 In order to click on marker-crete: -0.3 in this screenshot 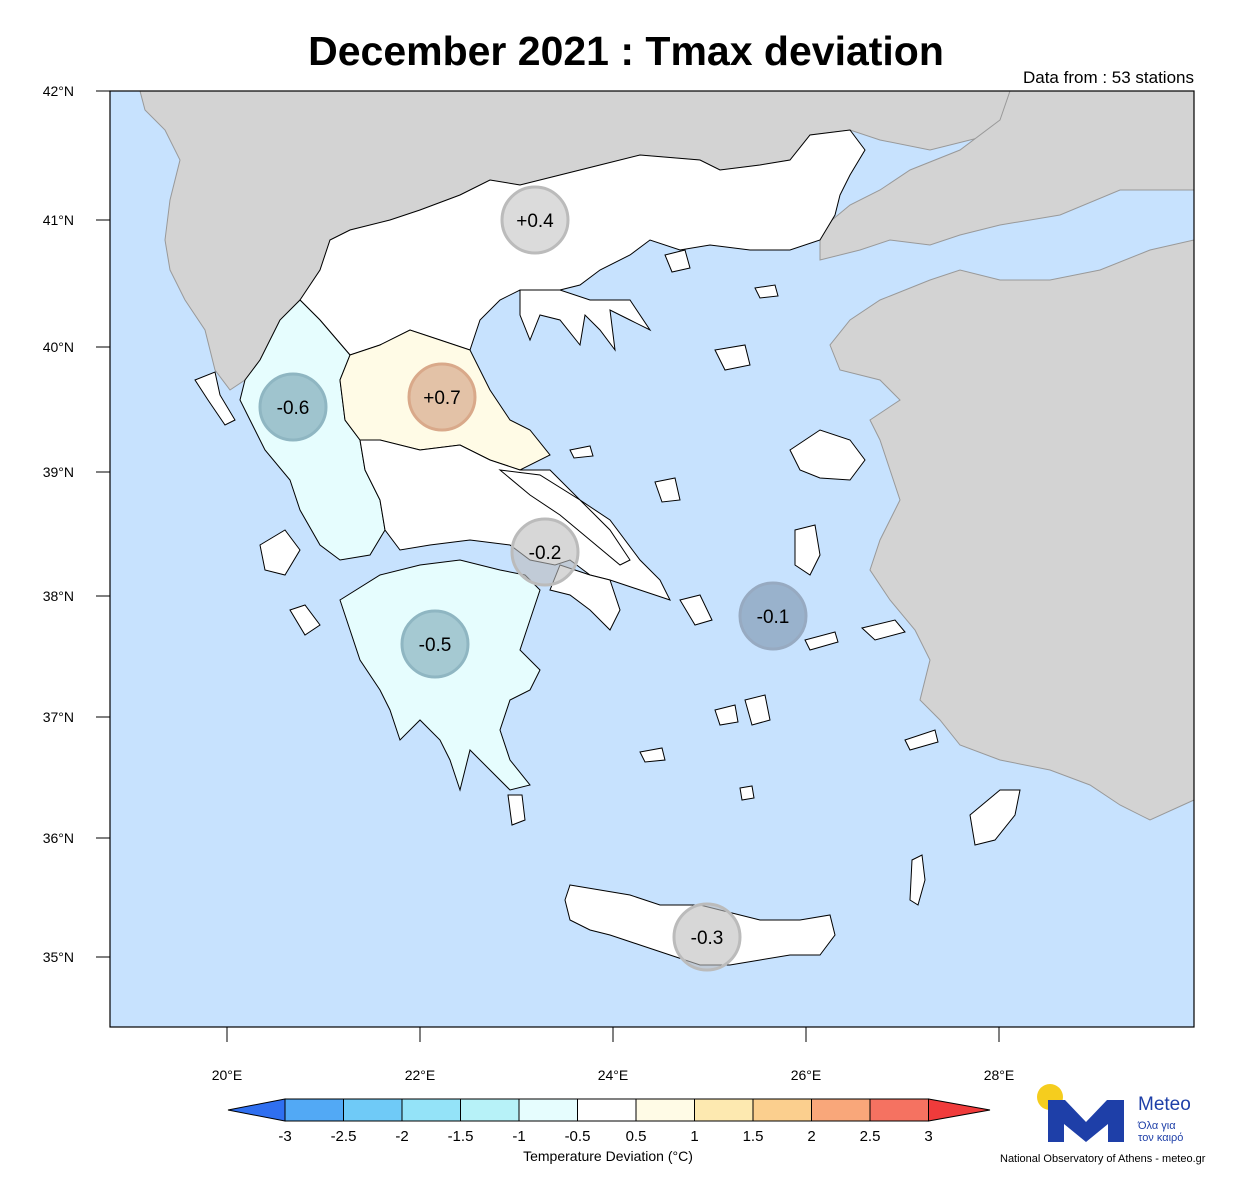, I will do `click(707, 937)`.